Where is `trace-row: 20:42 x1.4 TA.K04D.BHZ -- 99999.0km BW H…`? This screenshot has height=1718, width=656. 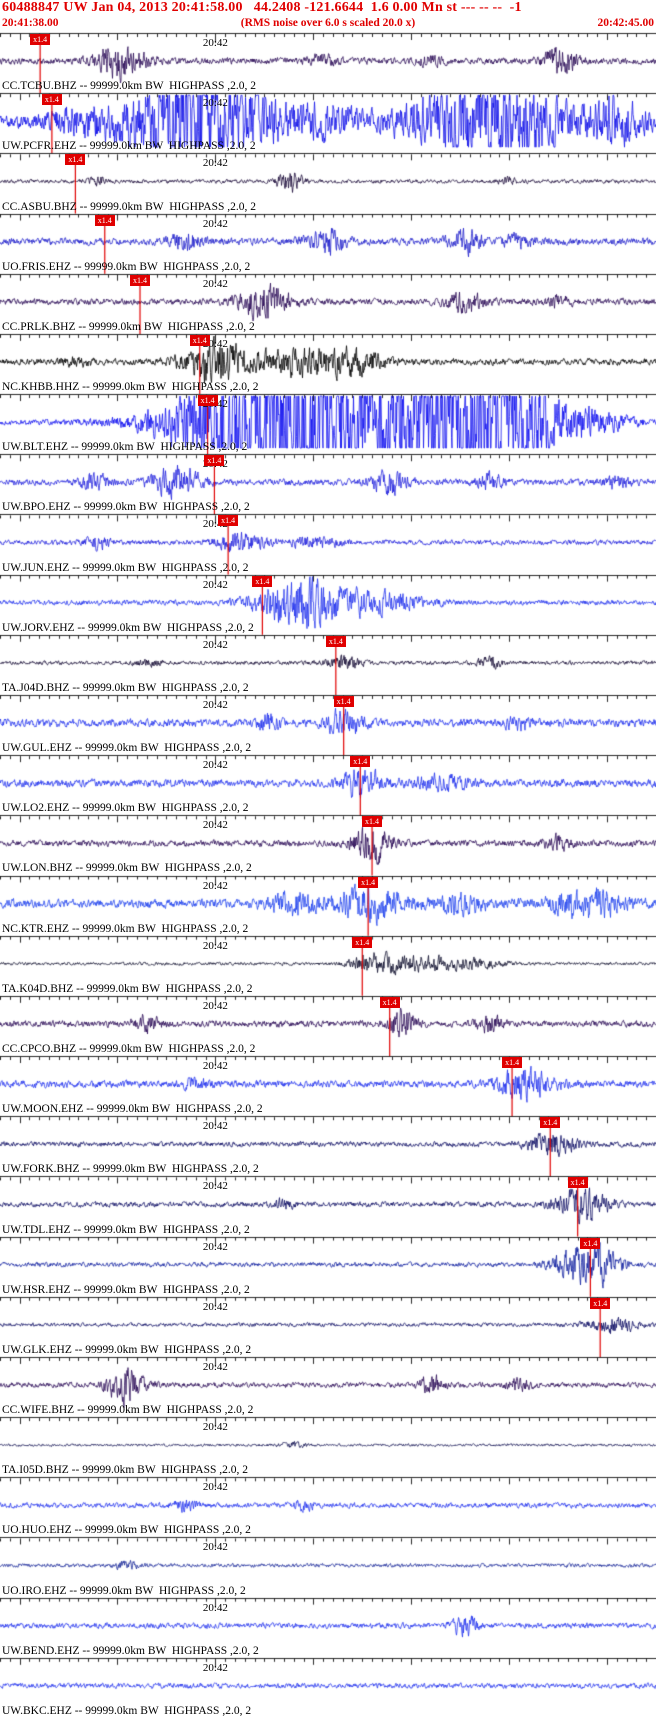 trace-row: 20:42 x1.4 TA.K04D.BHZ -- 99999.0km BW H… is located at coordinates (328, 966).